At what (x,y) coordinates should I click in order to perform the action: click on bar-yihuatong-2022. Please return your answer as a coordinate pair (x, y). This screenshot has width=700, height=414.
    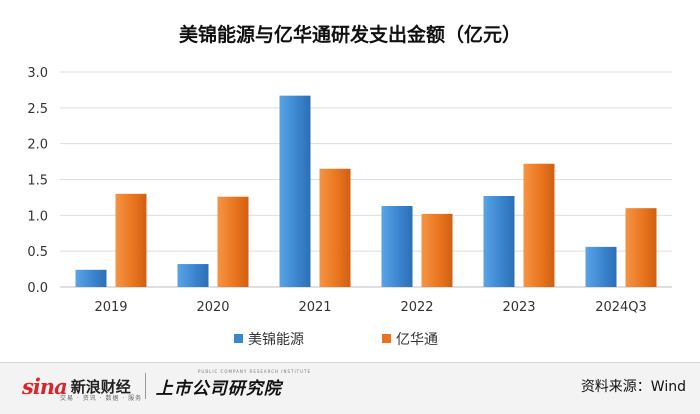
    Looking at the image, I should click on (437, 250).